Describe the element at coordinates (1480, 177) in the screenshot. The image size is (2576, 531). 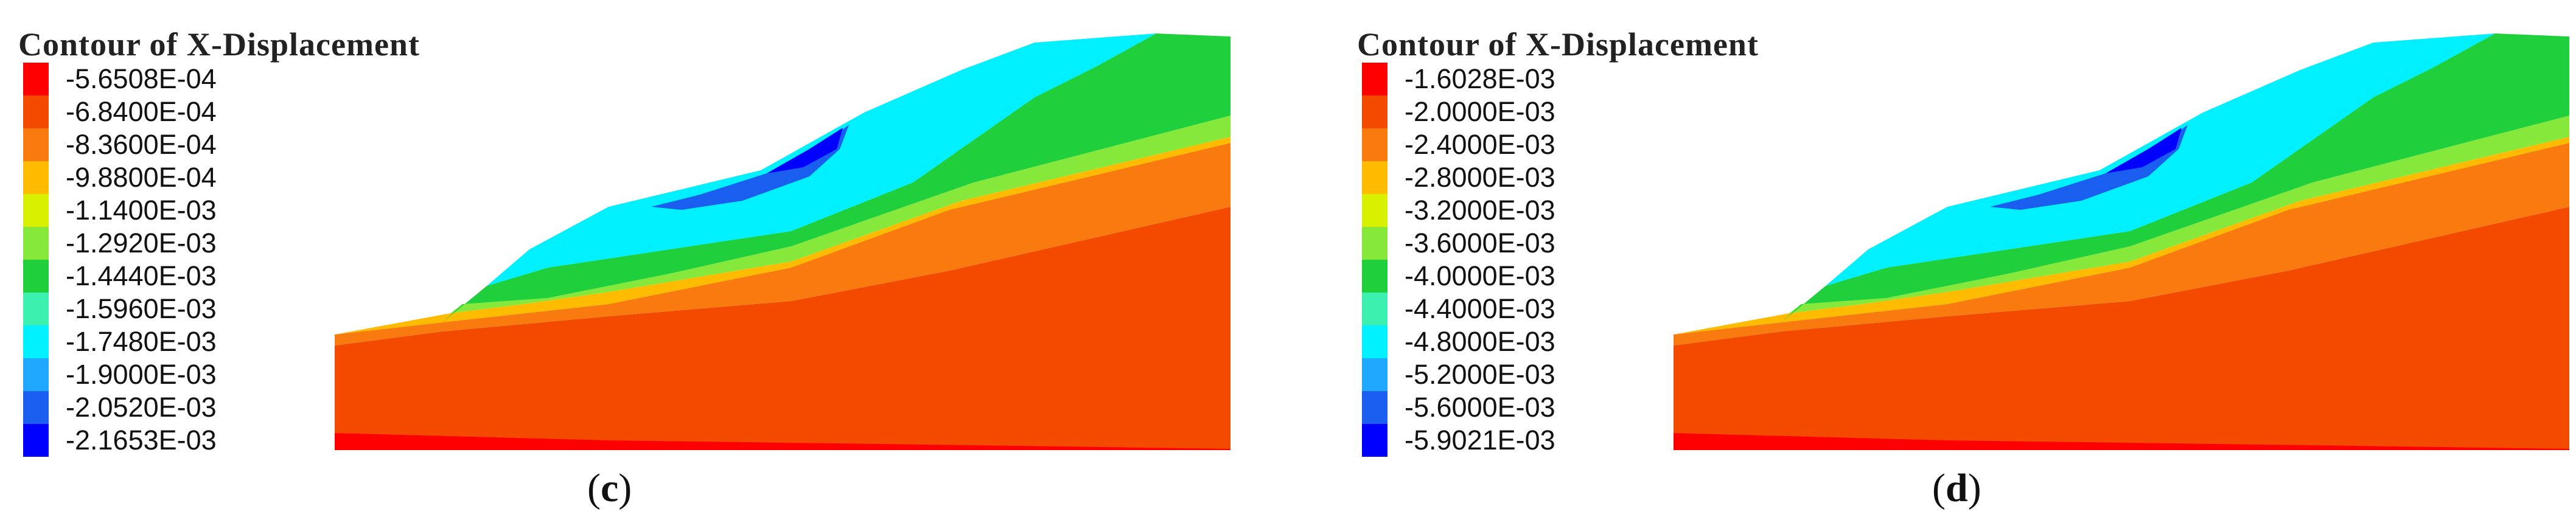
I see `legend-label: -2.8000E-03` at that location.